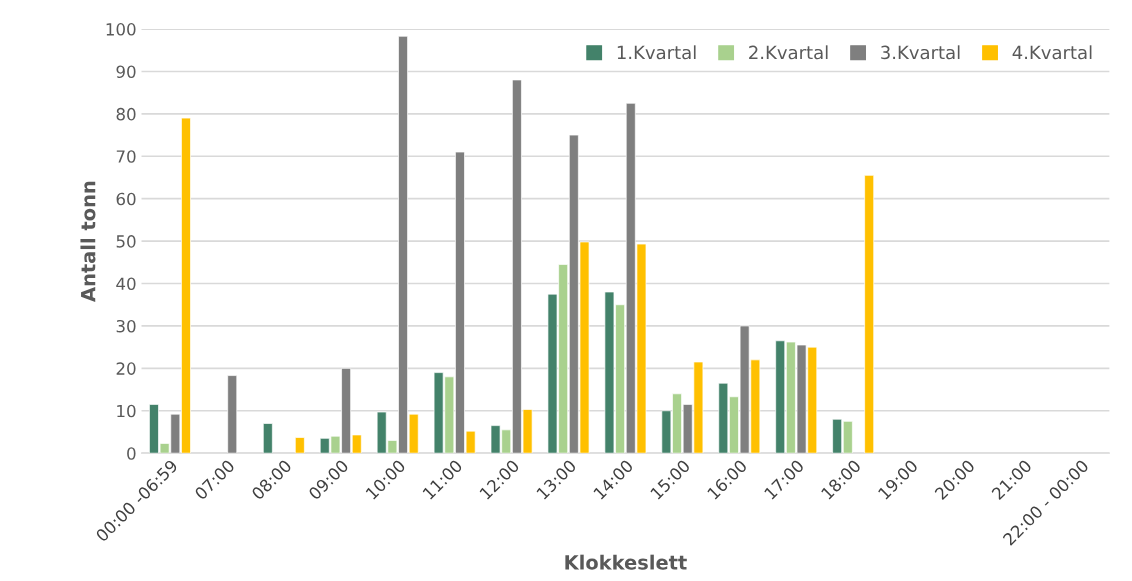 The image size is (1132, 581). I want to click on y-tick-label: 30, so click(126, 326).